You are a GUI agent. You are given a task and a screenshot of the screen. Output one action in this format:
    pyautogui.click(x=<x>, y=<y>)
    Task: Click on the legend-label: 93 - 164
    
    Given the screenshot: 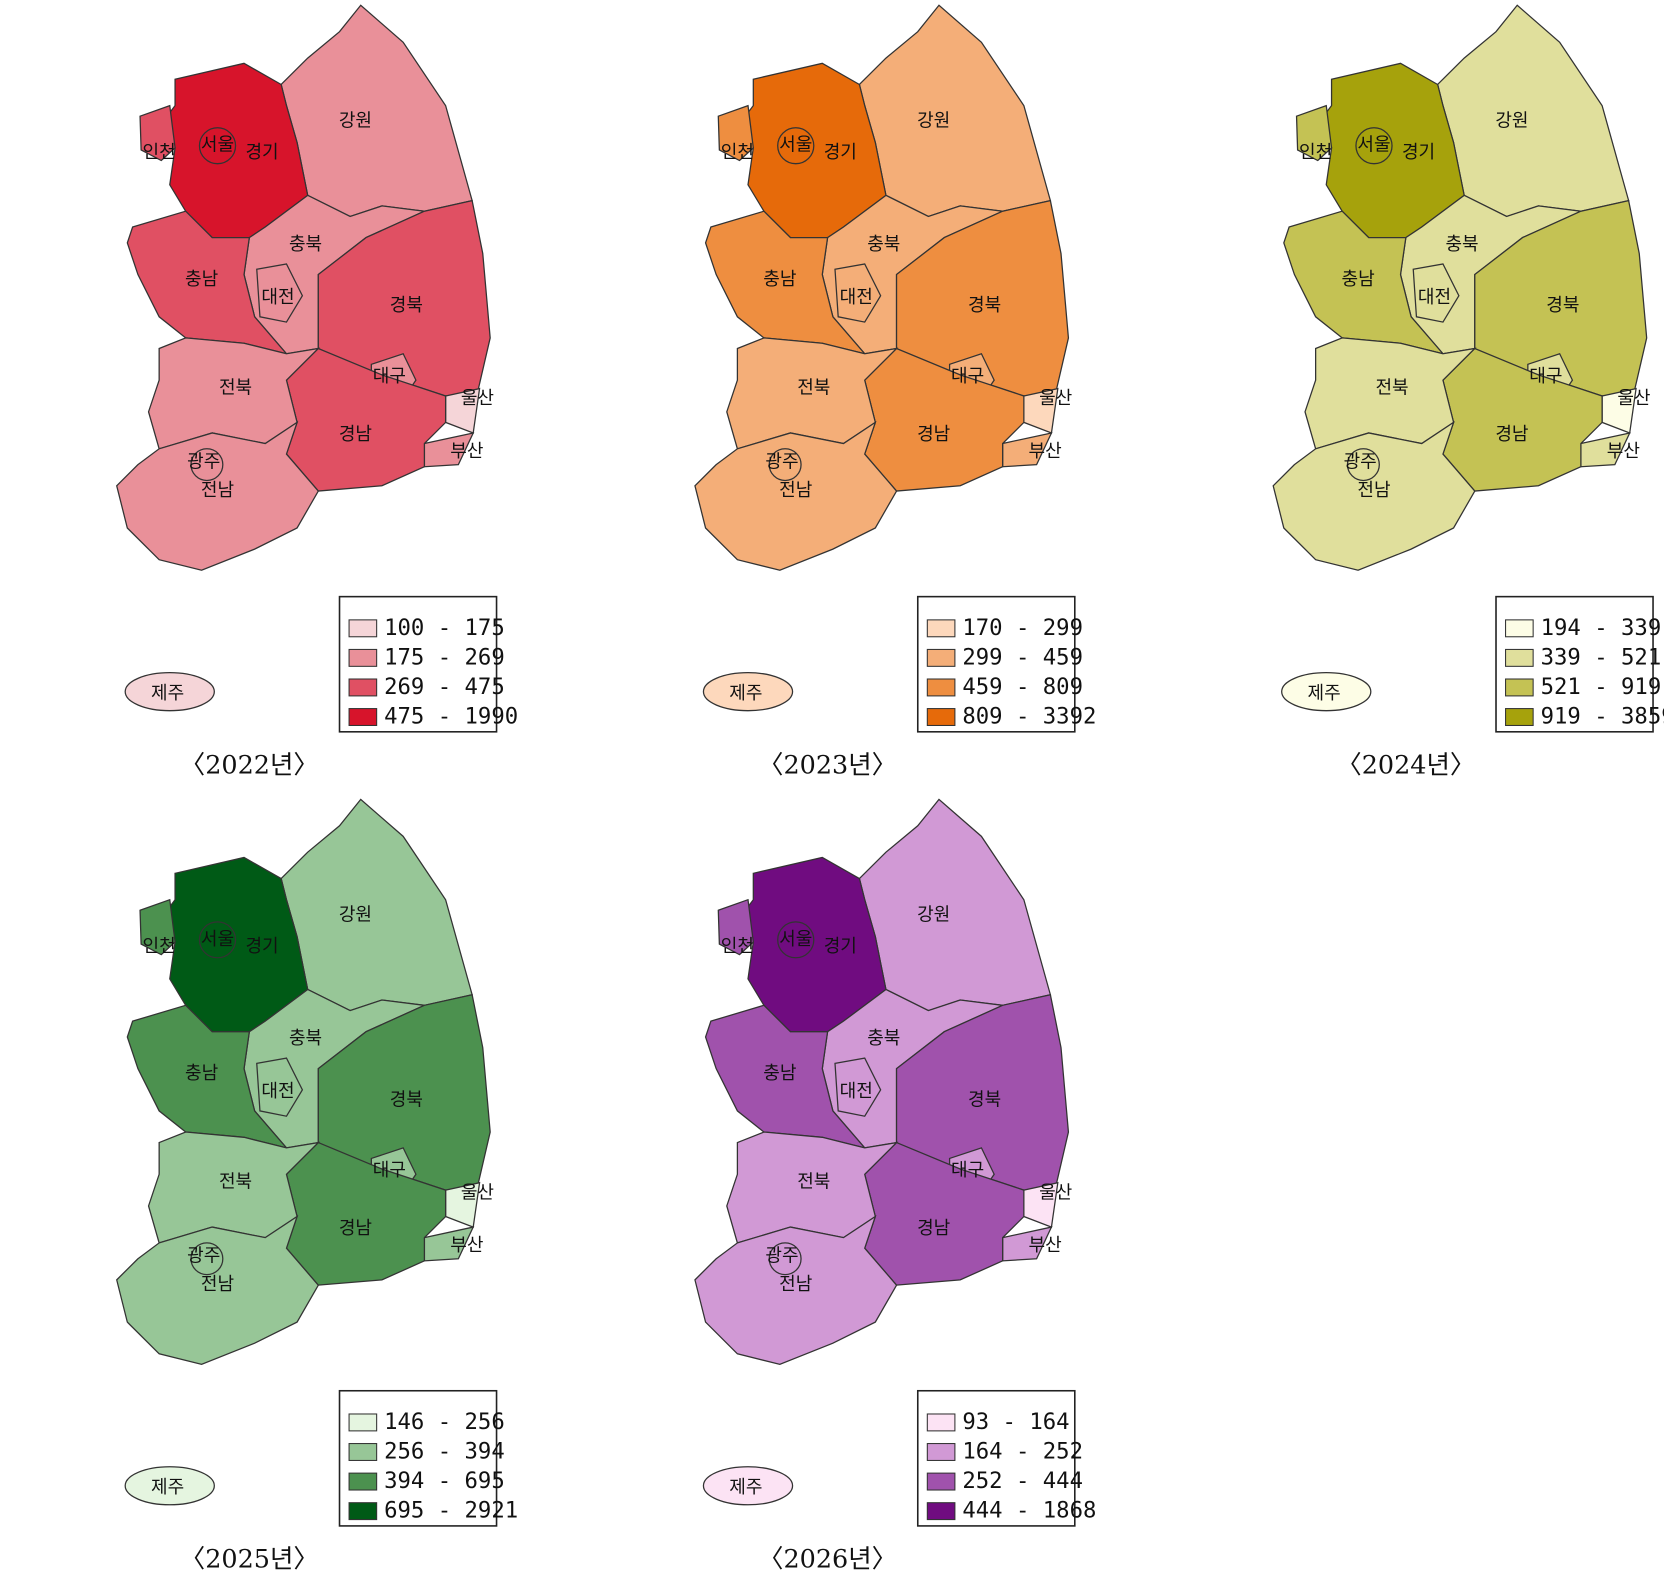 What is the action you would take?
    pyautogui.click(x=1015, y=1422)
    